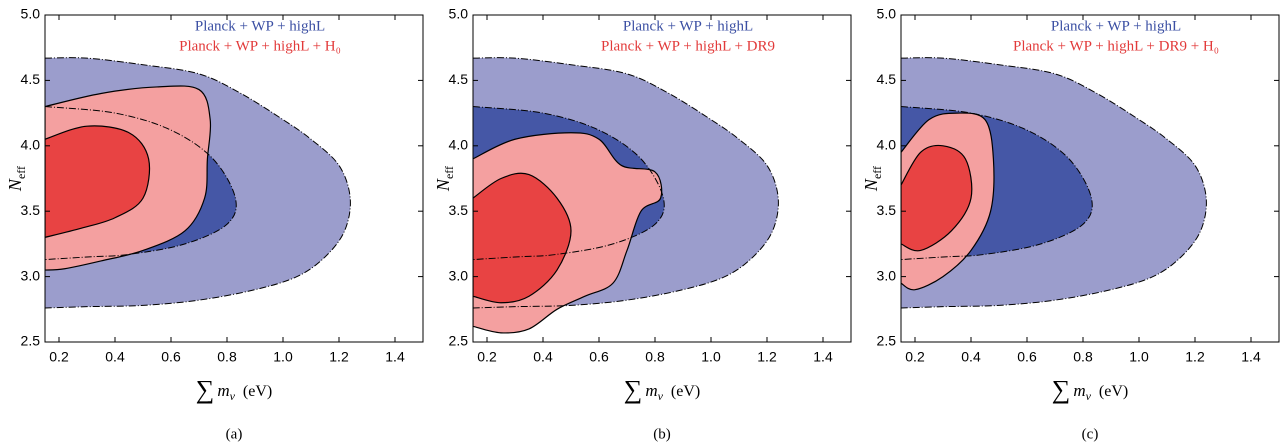 Image resolution: width=1284 pixels, height=447 pixels. What do you see at coordinates (234, 434) in the screenshot?
I see `panel-label: (a)` at bounding box center [234, 434].